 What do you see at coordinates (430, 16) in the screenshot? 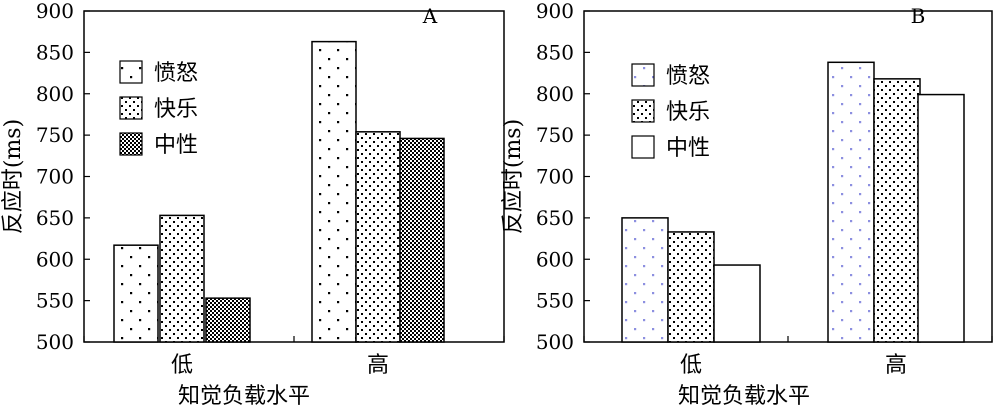
I see `panel-label: A` at bounding box center [430, 16].